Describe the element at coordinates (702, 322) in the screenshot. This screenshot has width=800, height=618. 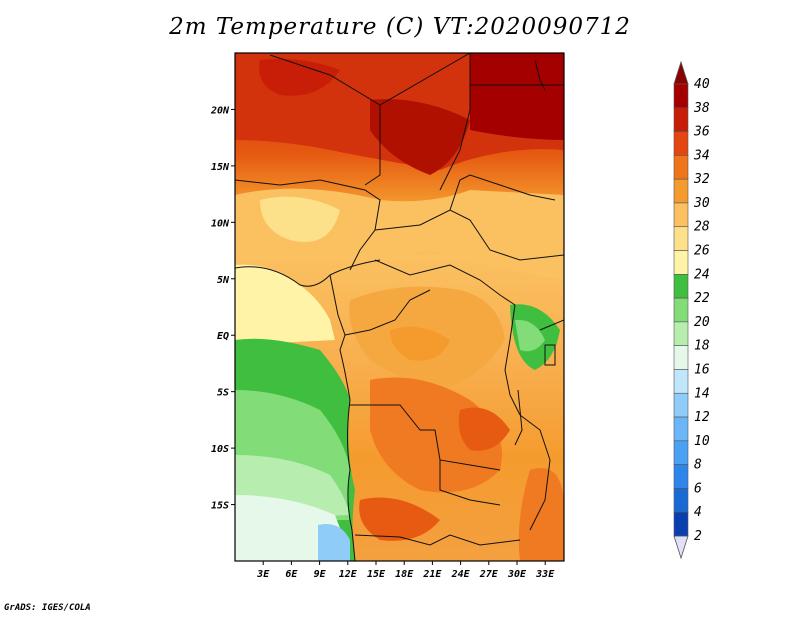
I see `colorbar-label: 20` at that location.